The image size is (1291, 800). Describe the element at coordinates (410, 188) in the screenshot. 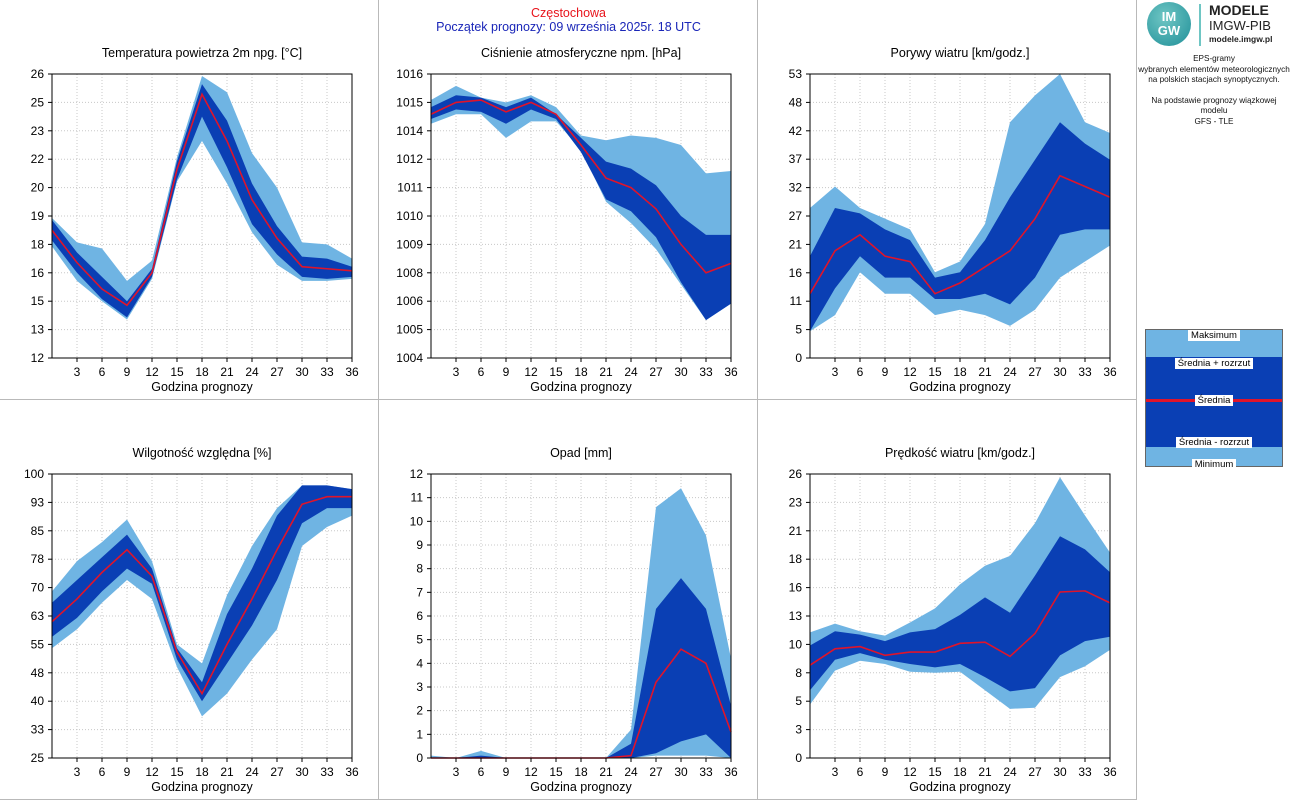

I see `y-tick-label: 1011` at that location.